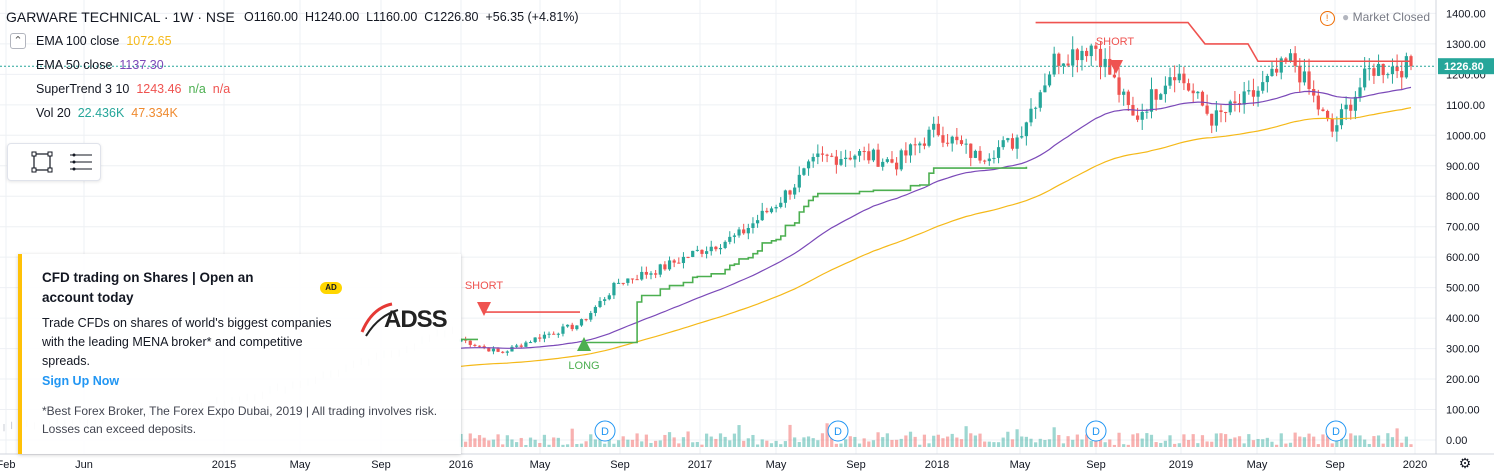 The height and width of the screenshot is (474, 1494). I want to click on time-tick-label: 2020, so click(1415, 465).